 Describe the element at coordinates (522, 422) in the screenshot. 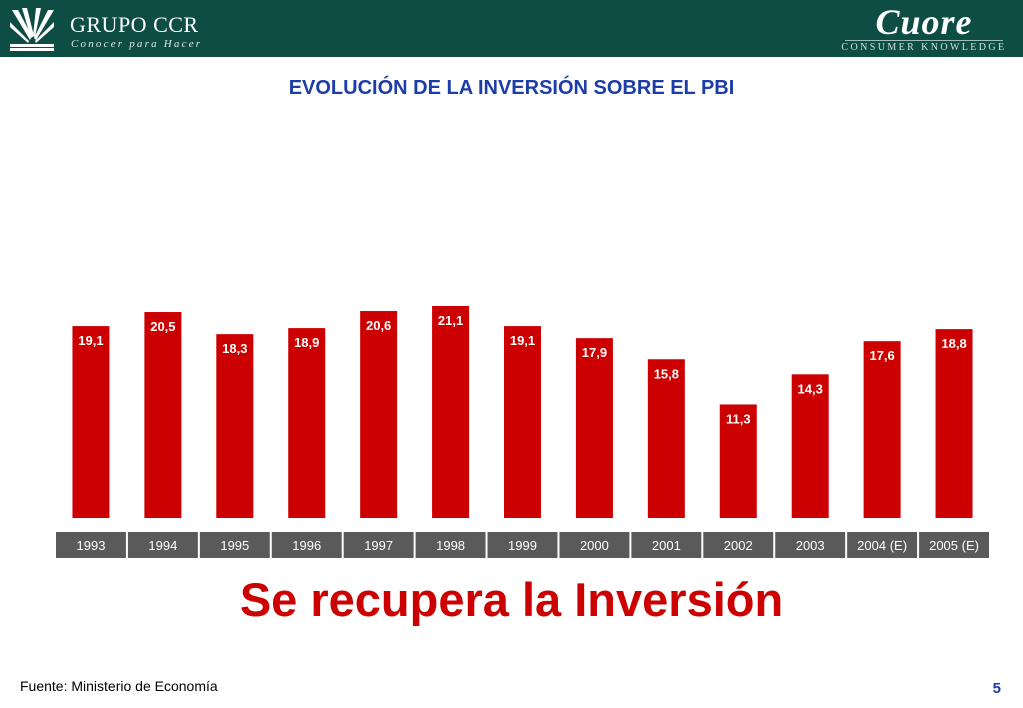

I see `bar-1999` at that location.